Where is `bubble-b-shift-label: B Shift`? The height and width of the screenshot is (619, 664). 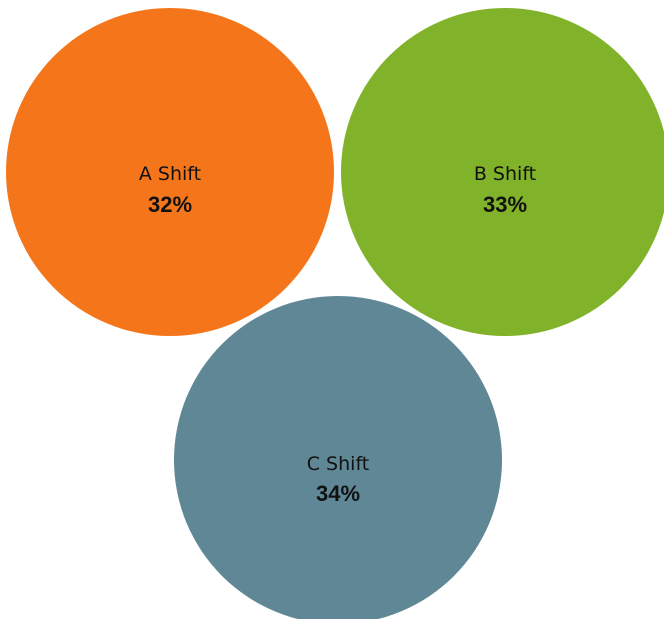
bubble-b-shift-label: B Shift is located at coordinates (505, 174).